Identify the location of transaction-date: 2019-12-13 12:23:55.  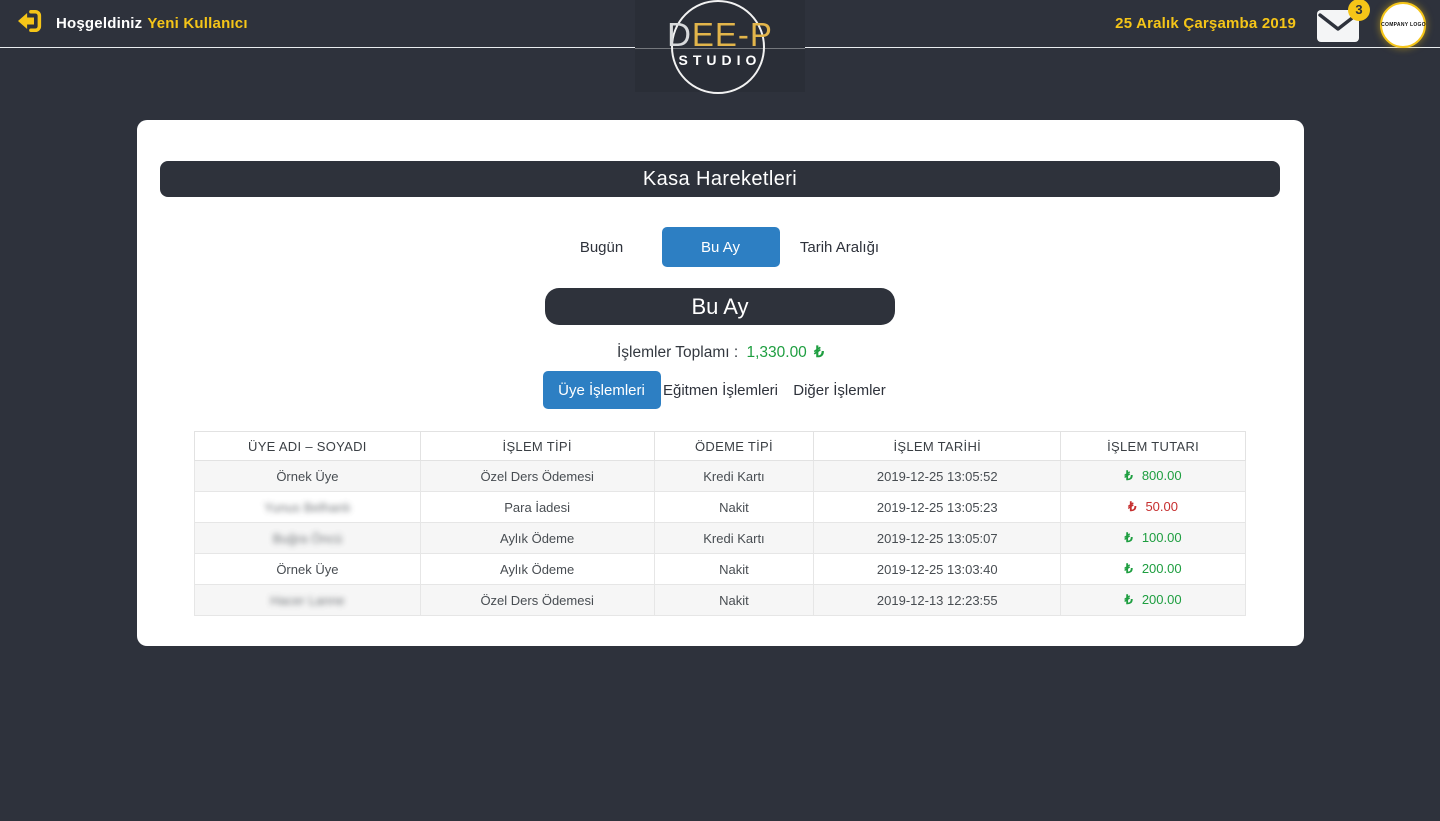
(937, 600).